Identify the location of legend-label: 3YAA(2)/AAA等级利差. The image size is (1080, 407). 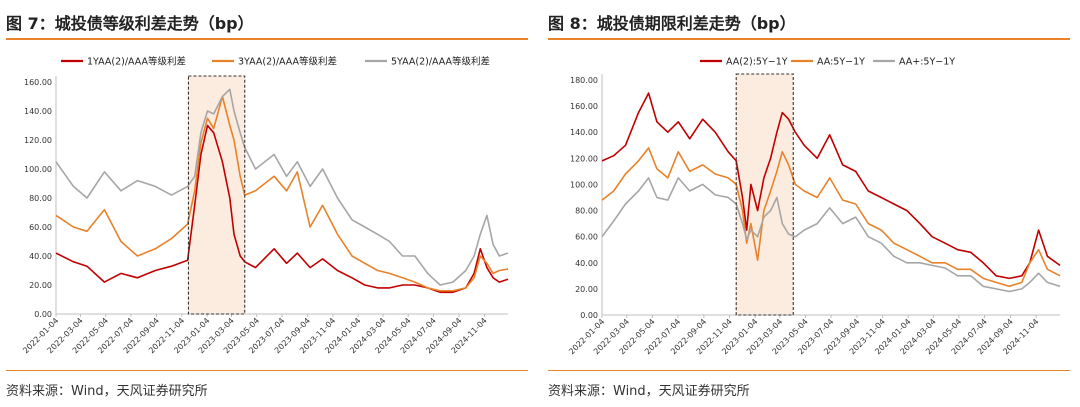
(287, 62).